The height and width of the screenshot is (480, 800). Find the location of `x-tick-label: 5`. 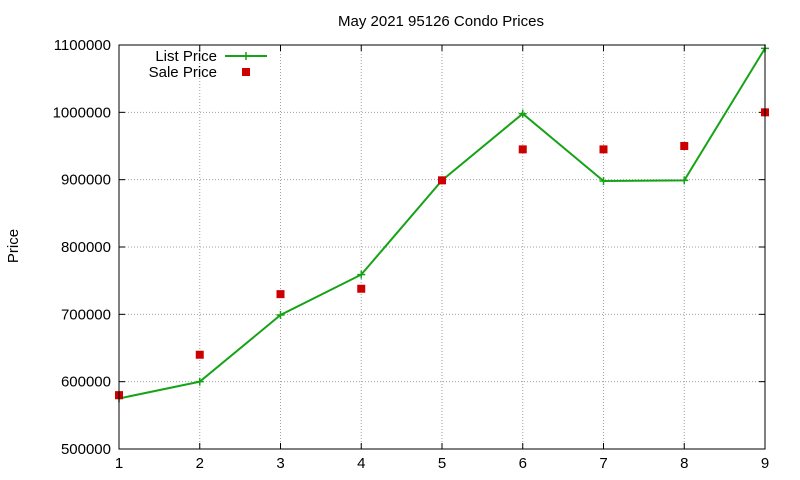

x-tick-label: 5 is located at coordinates (442, 463).